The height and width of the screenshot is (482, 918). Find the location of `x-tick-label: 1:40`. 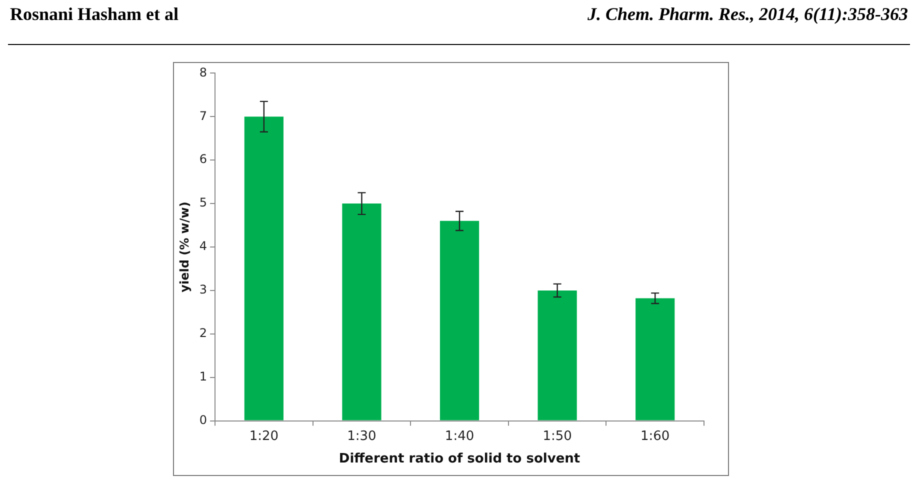

x-tick-label: 1:40 is located at coordinates (459, 436).